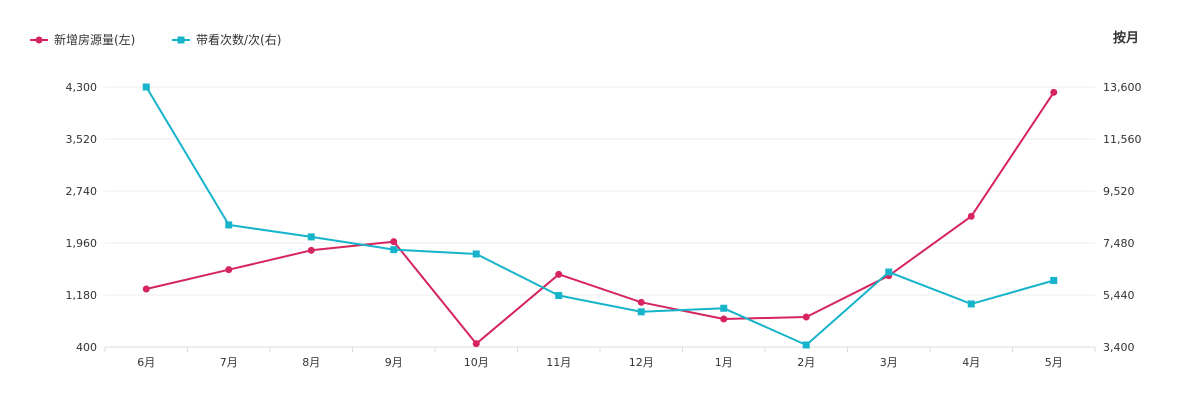  What do you see at coordinates (82, 191) in the screenshot?
I see `left-tick-label: 2,740` at bounding box center [82, 191].